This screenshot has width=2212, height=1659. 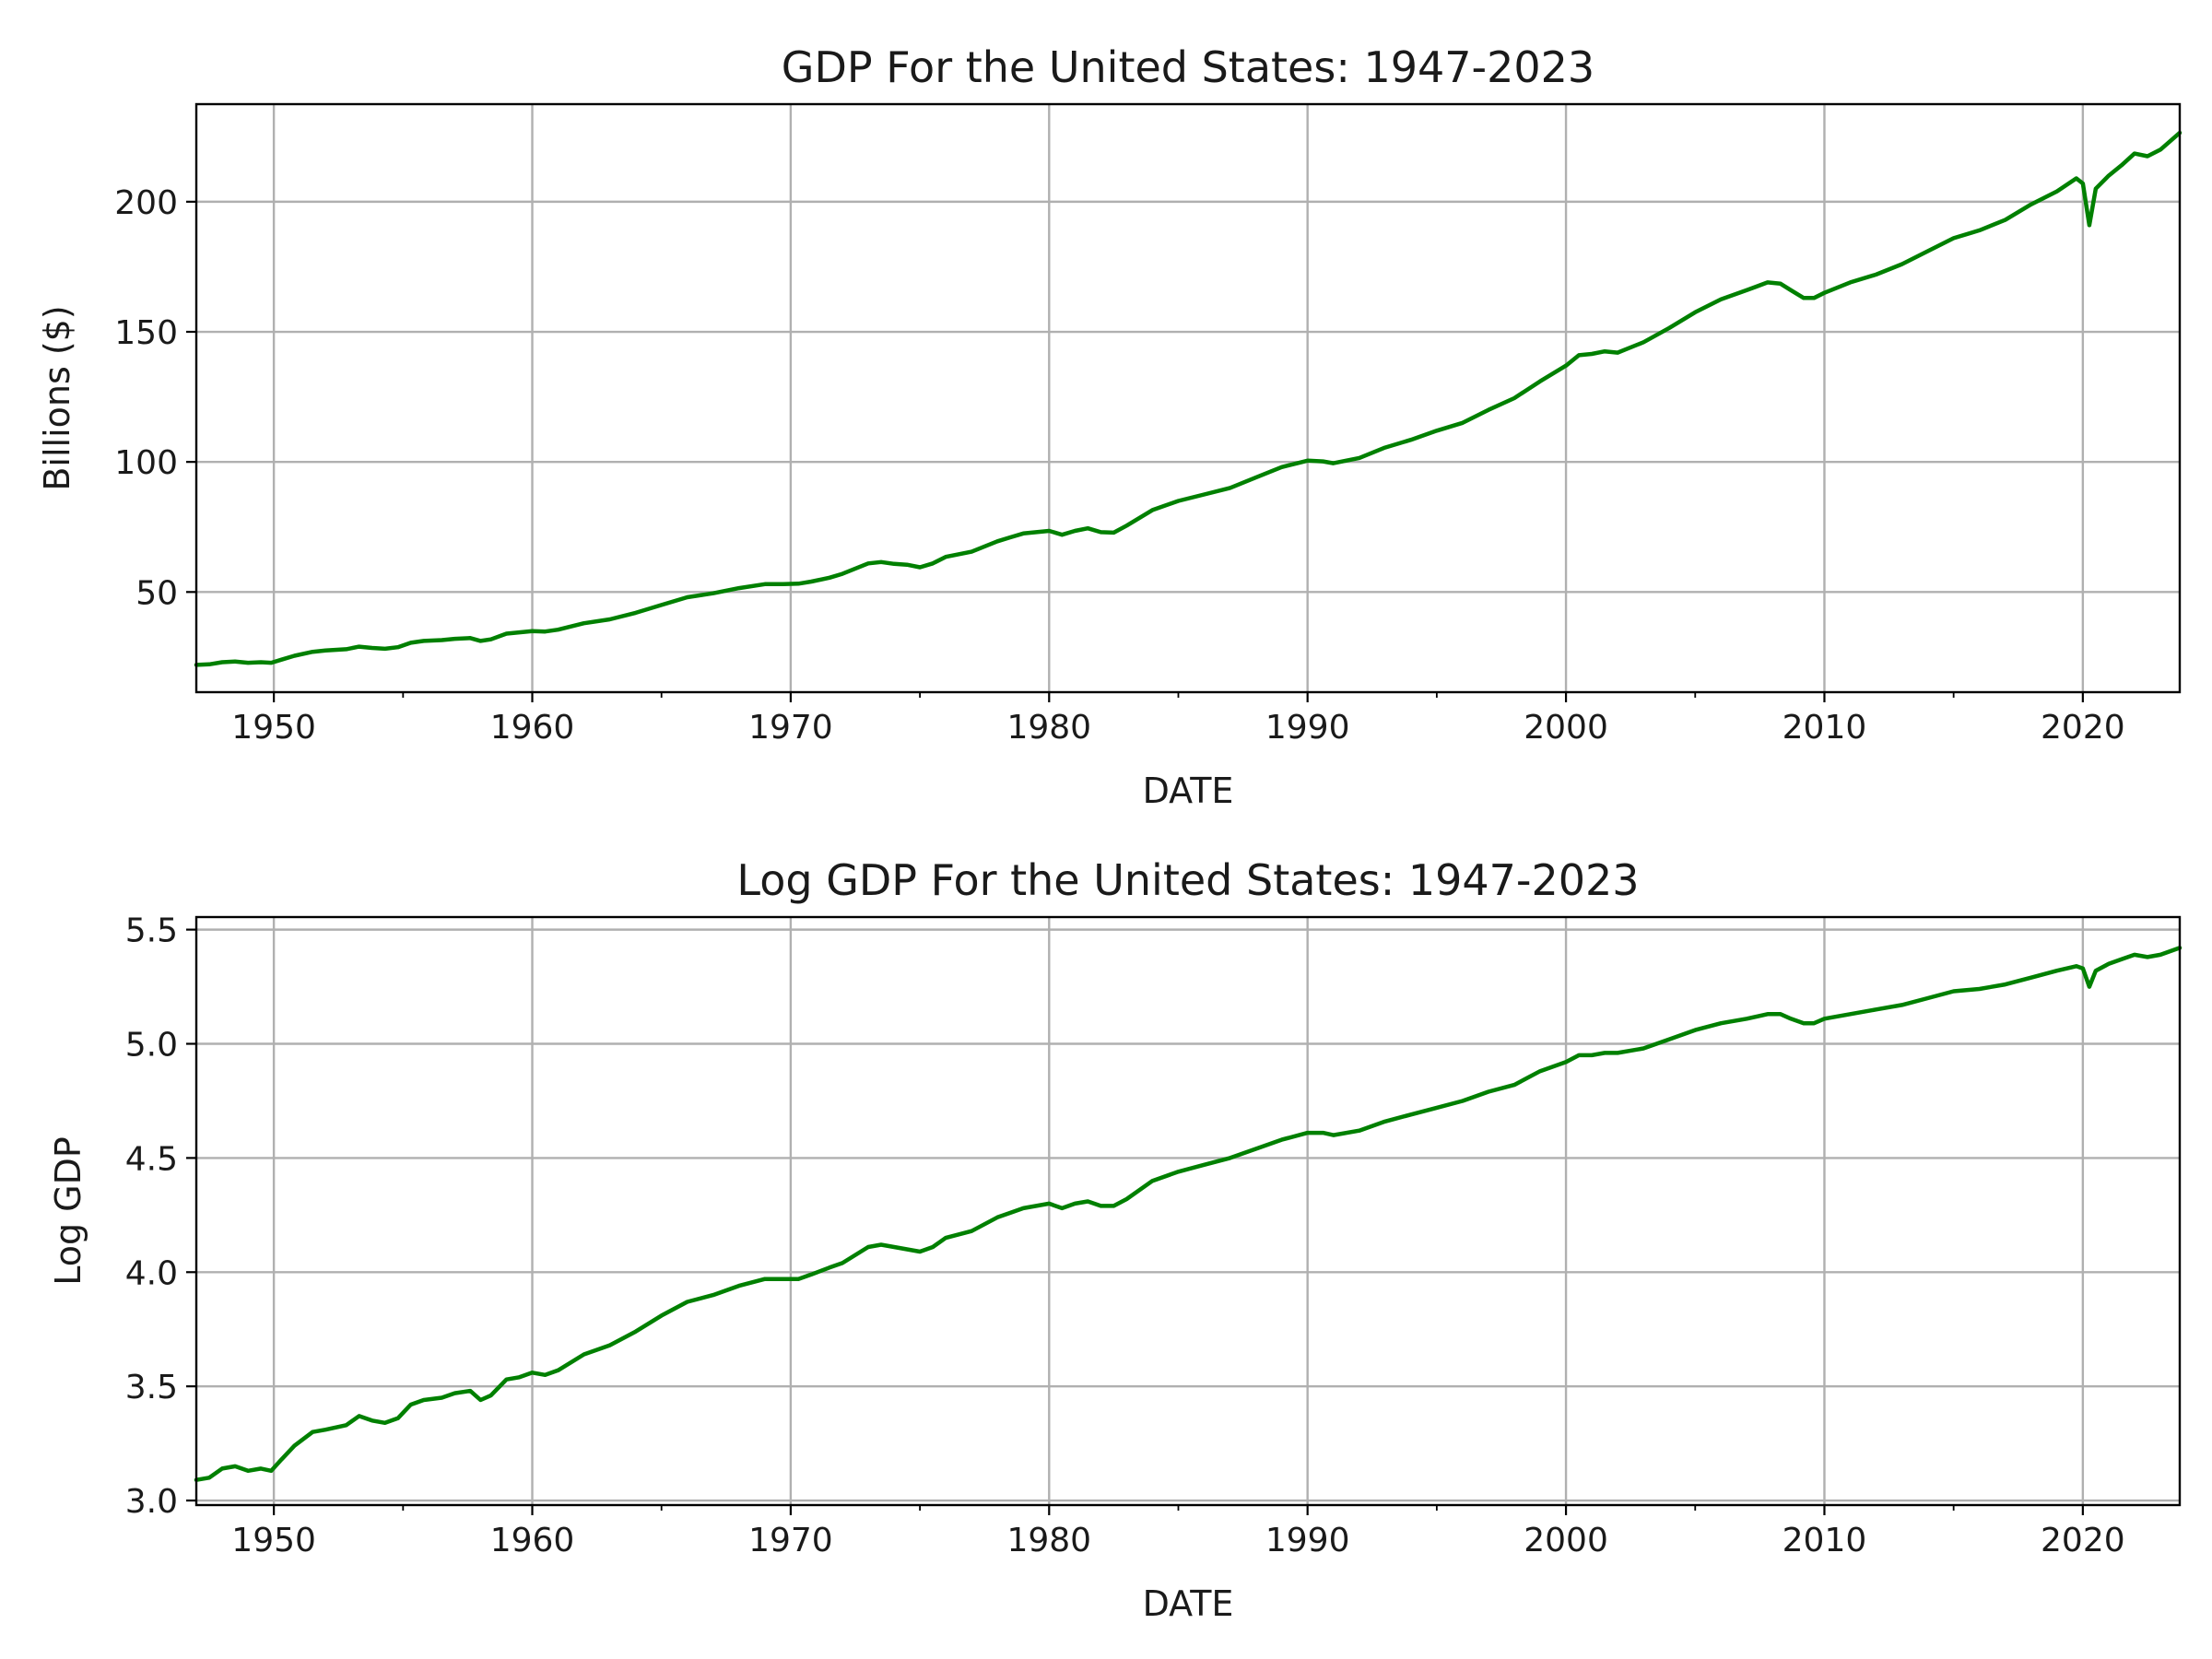 What do you see at coordinates (532, 1540) in the screenshot?
I see `log-gdp-x-tick-label: 1960` at bounding box center [532, 1540].